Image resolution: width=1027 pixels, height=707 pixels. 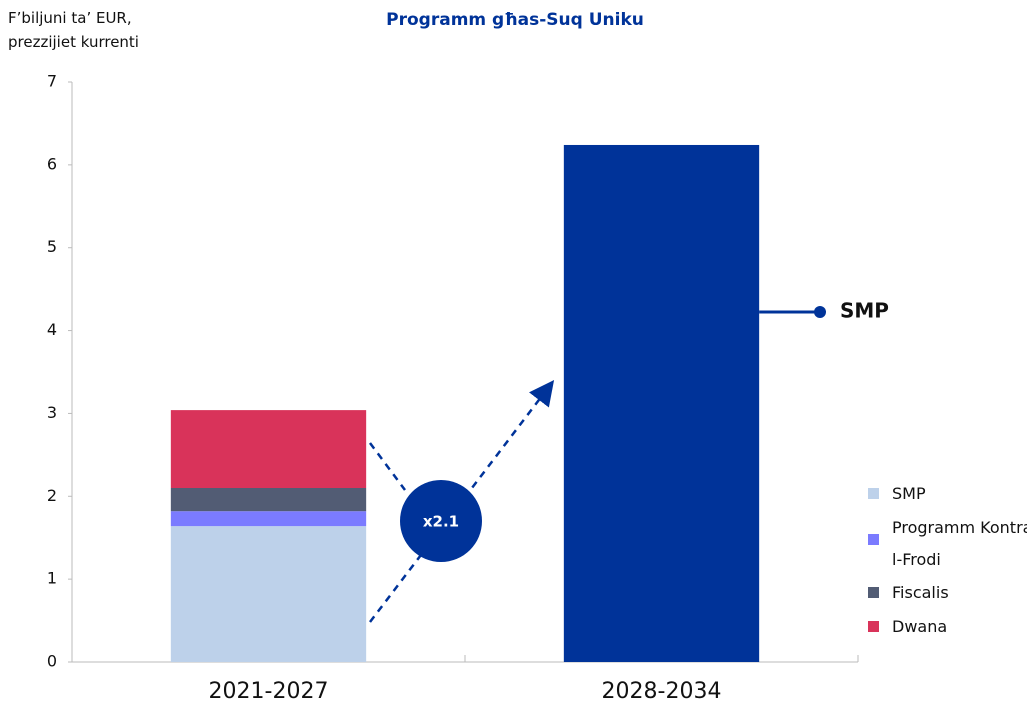 I want to click on callout-dot, so click(x=820, y=312).